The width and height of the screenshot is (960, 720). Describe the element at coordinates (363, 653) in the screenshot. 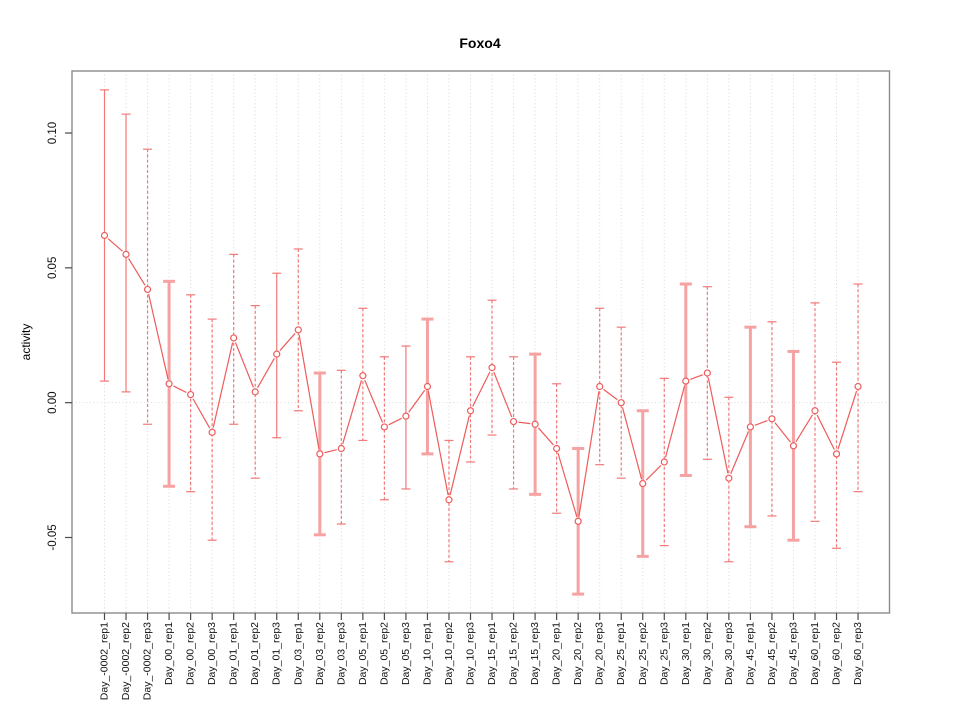

I see `x-tick-label: Day_05_rep1` at that location.